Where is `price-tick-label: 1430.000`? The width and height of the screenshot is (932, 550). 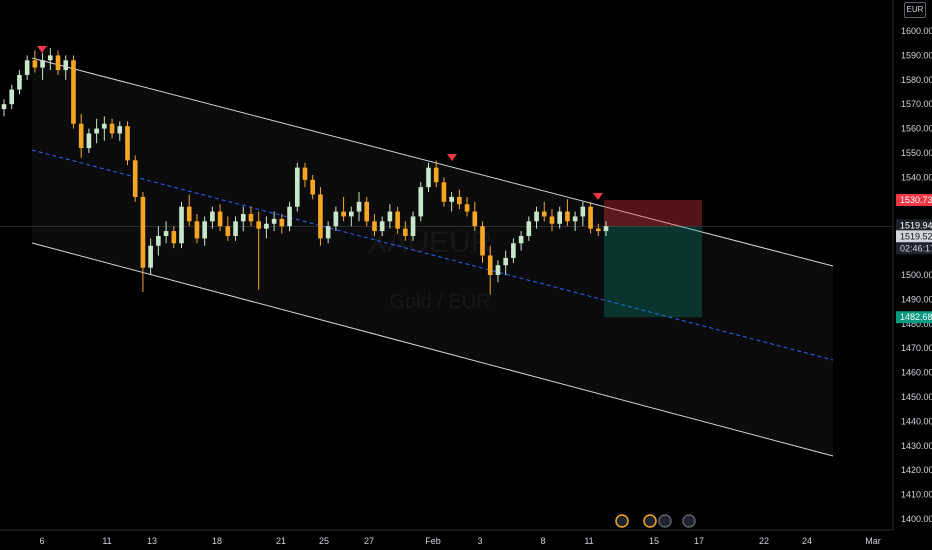 price-tick-label: 1430.000 is located at coordinates (916, 446).